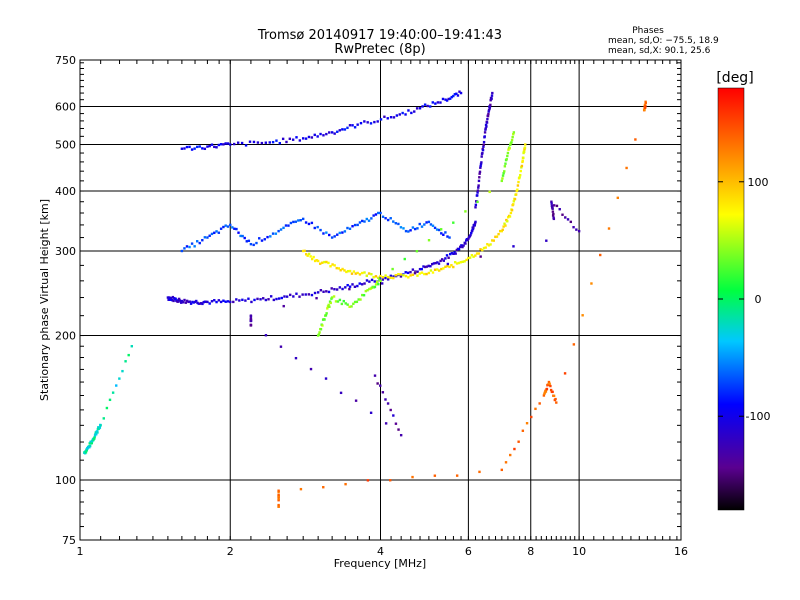  Describe the element at coordinates (734, 78) in the screenshot. I see `colorbar-label: [deg]` at that location.